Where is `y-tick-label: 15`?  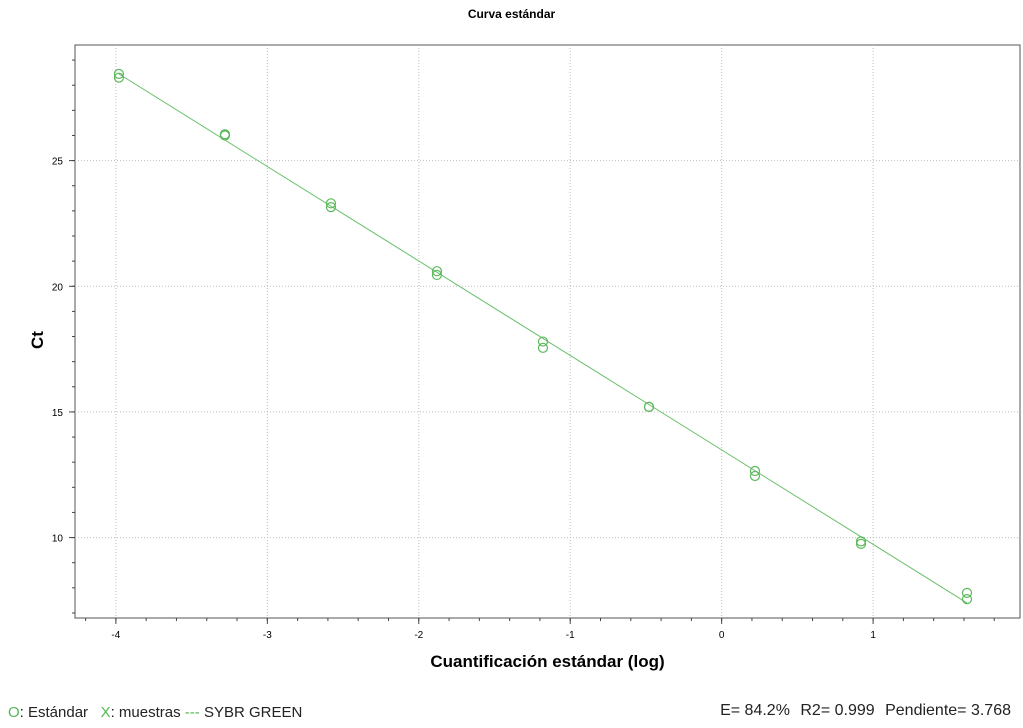 y-tick-label: 15 is located at coordinates (58, 413).